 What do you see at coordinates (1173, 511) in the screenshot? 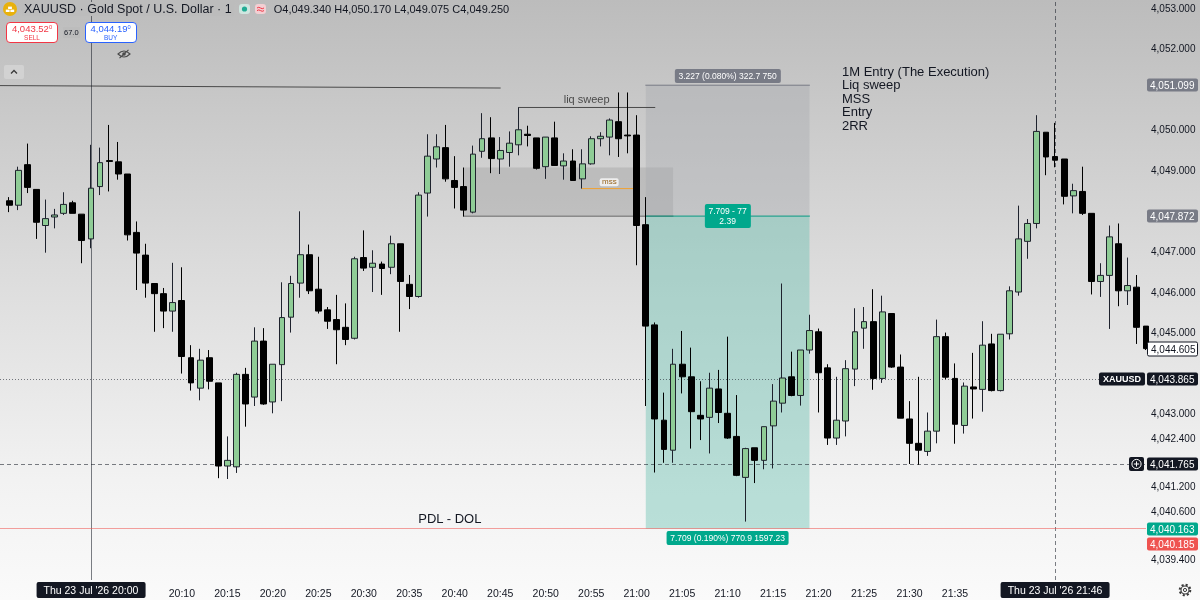
I see `y-tick-label: 4,040.600` at bounding box center [1173, 511].